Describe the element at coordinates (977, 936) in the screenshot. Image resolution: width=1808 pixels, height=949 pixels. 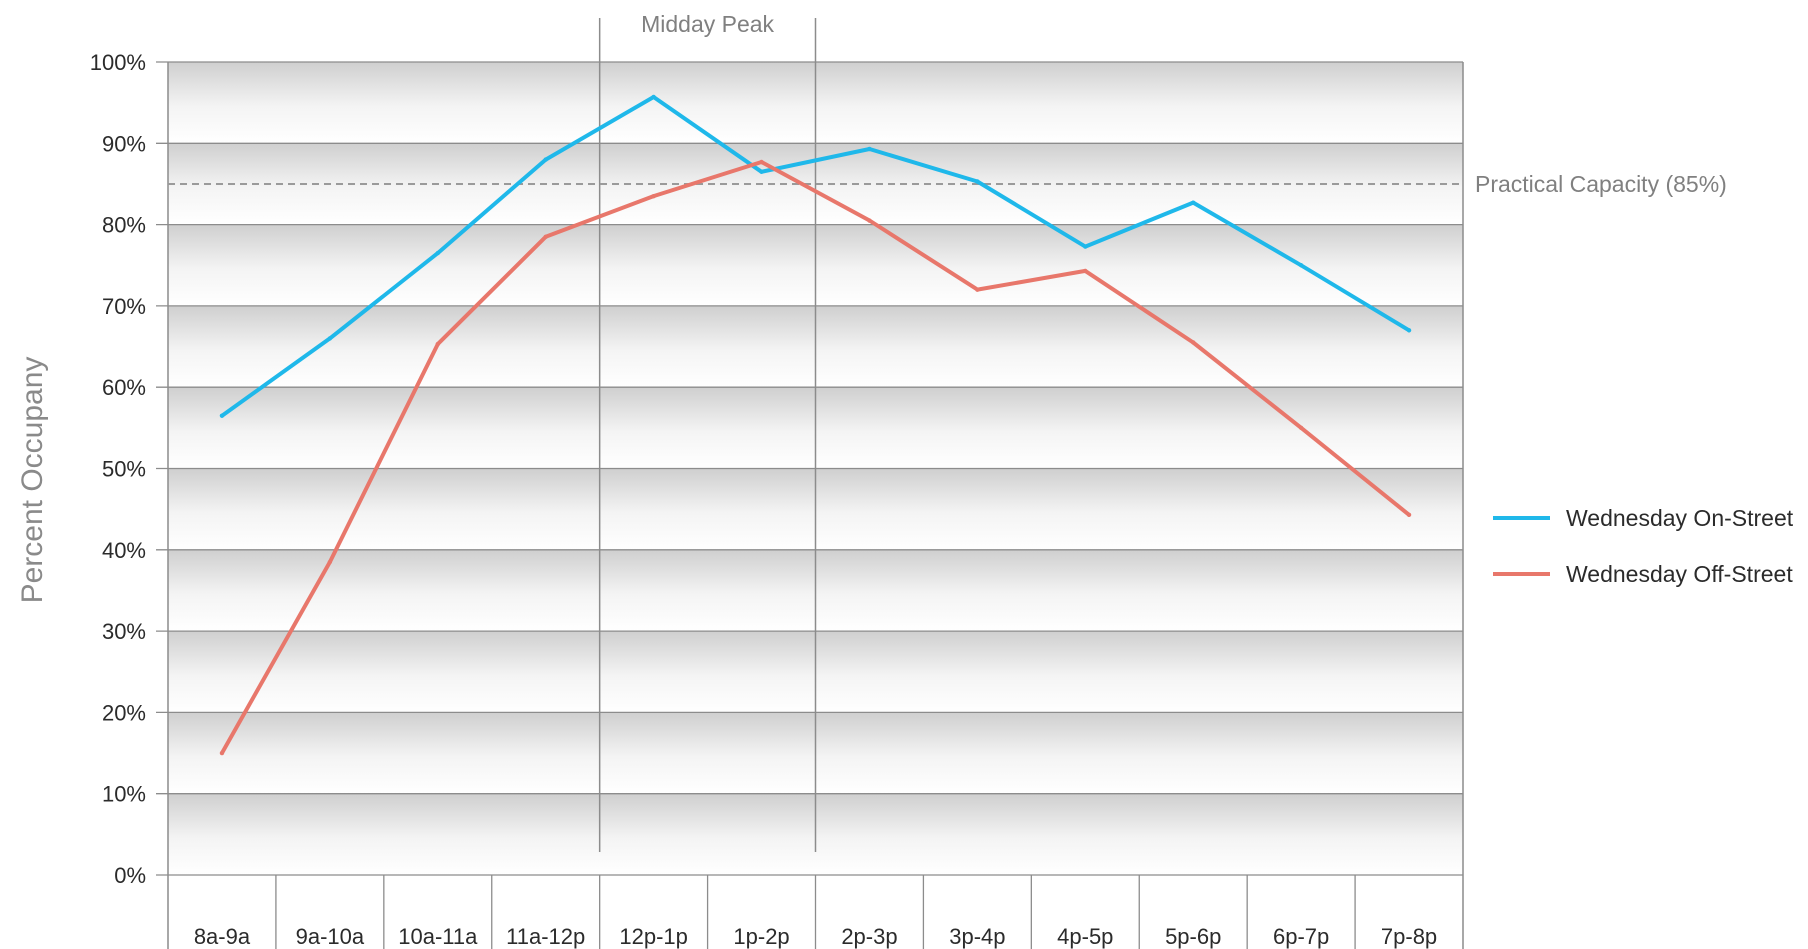
I see `x-category-label: 3p-4p` at that location.